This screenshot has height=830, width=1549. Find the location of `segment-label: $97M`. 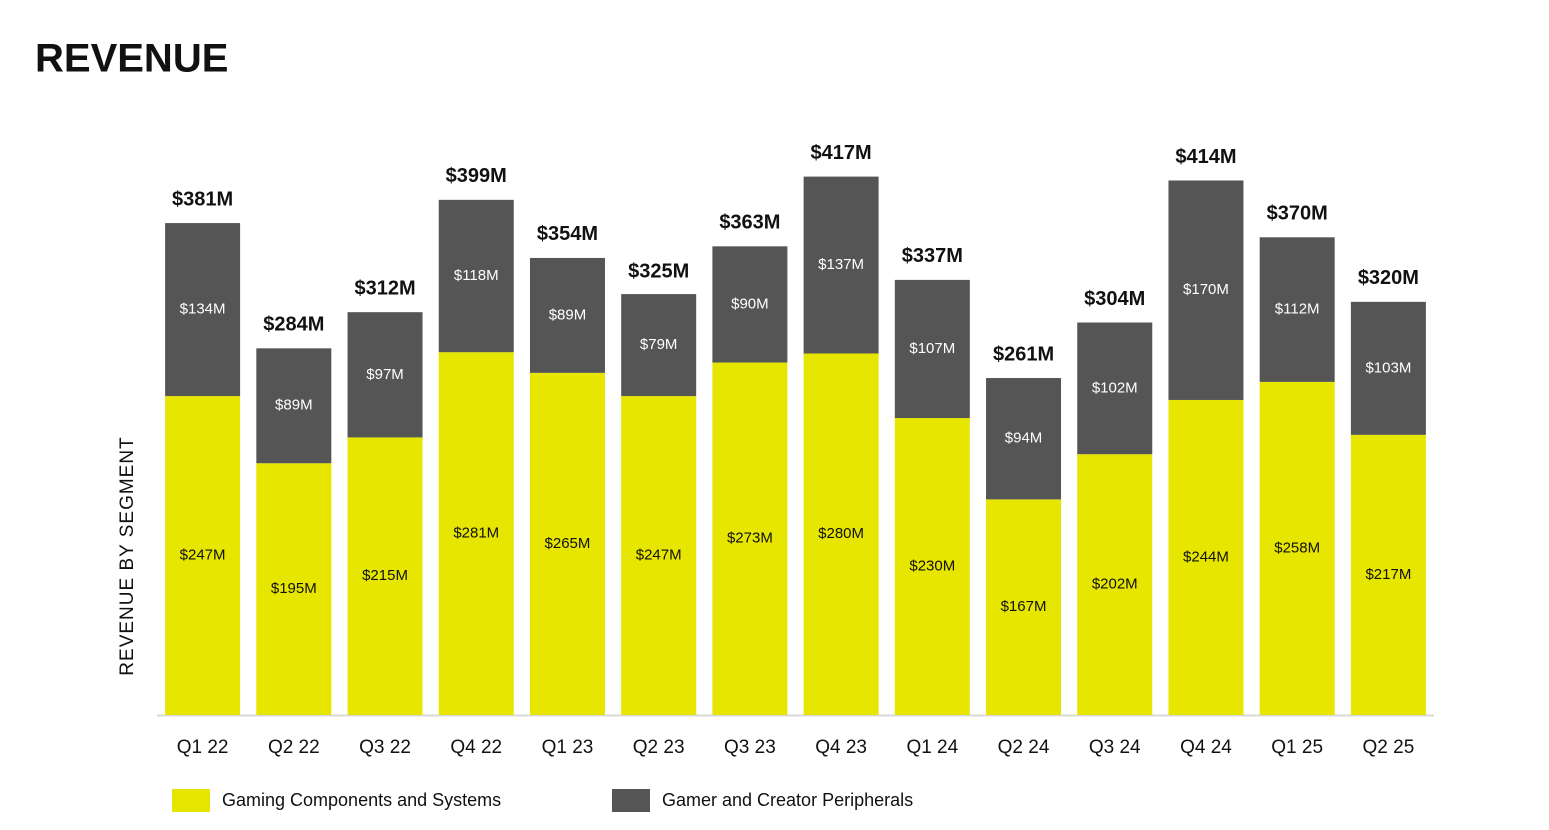

segment-label: $97M is located at coordinates (385, 374).